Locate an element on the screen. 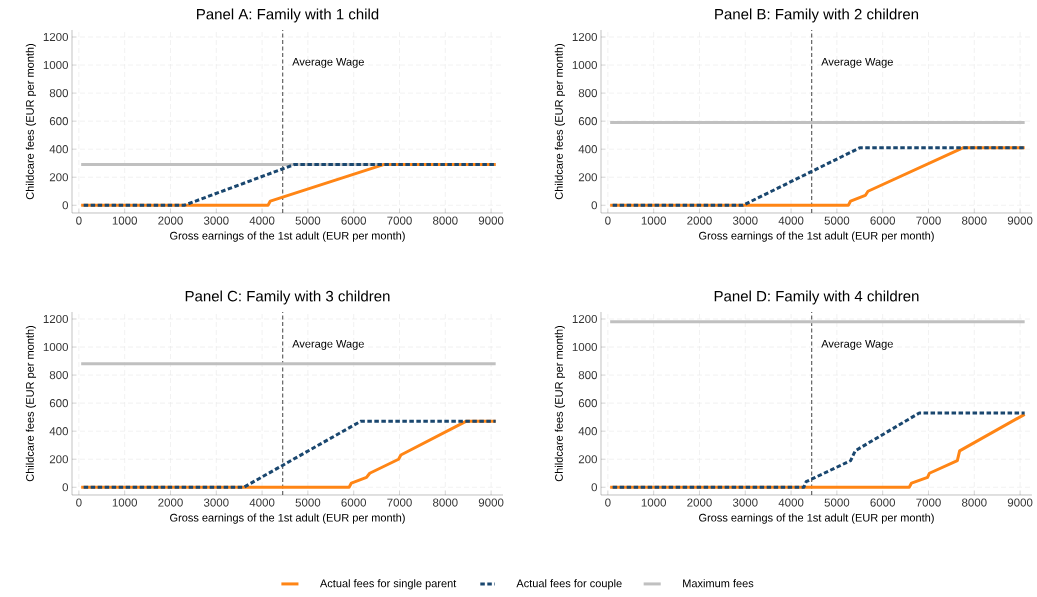 The image size is (1037, 597). chart-title: Panel A: Family with 1 child is located at coordinates (288, 15).